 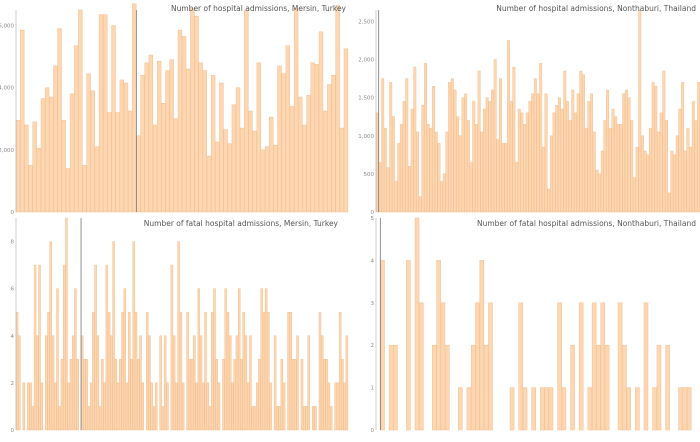 I want to click on y-tick-label: 6,000, so click(x=7, y=27).